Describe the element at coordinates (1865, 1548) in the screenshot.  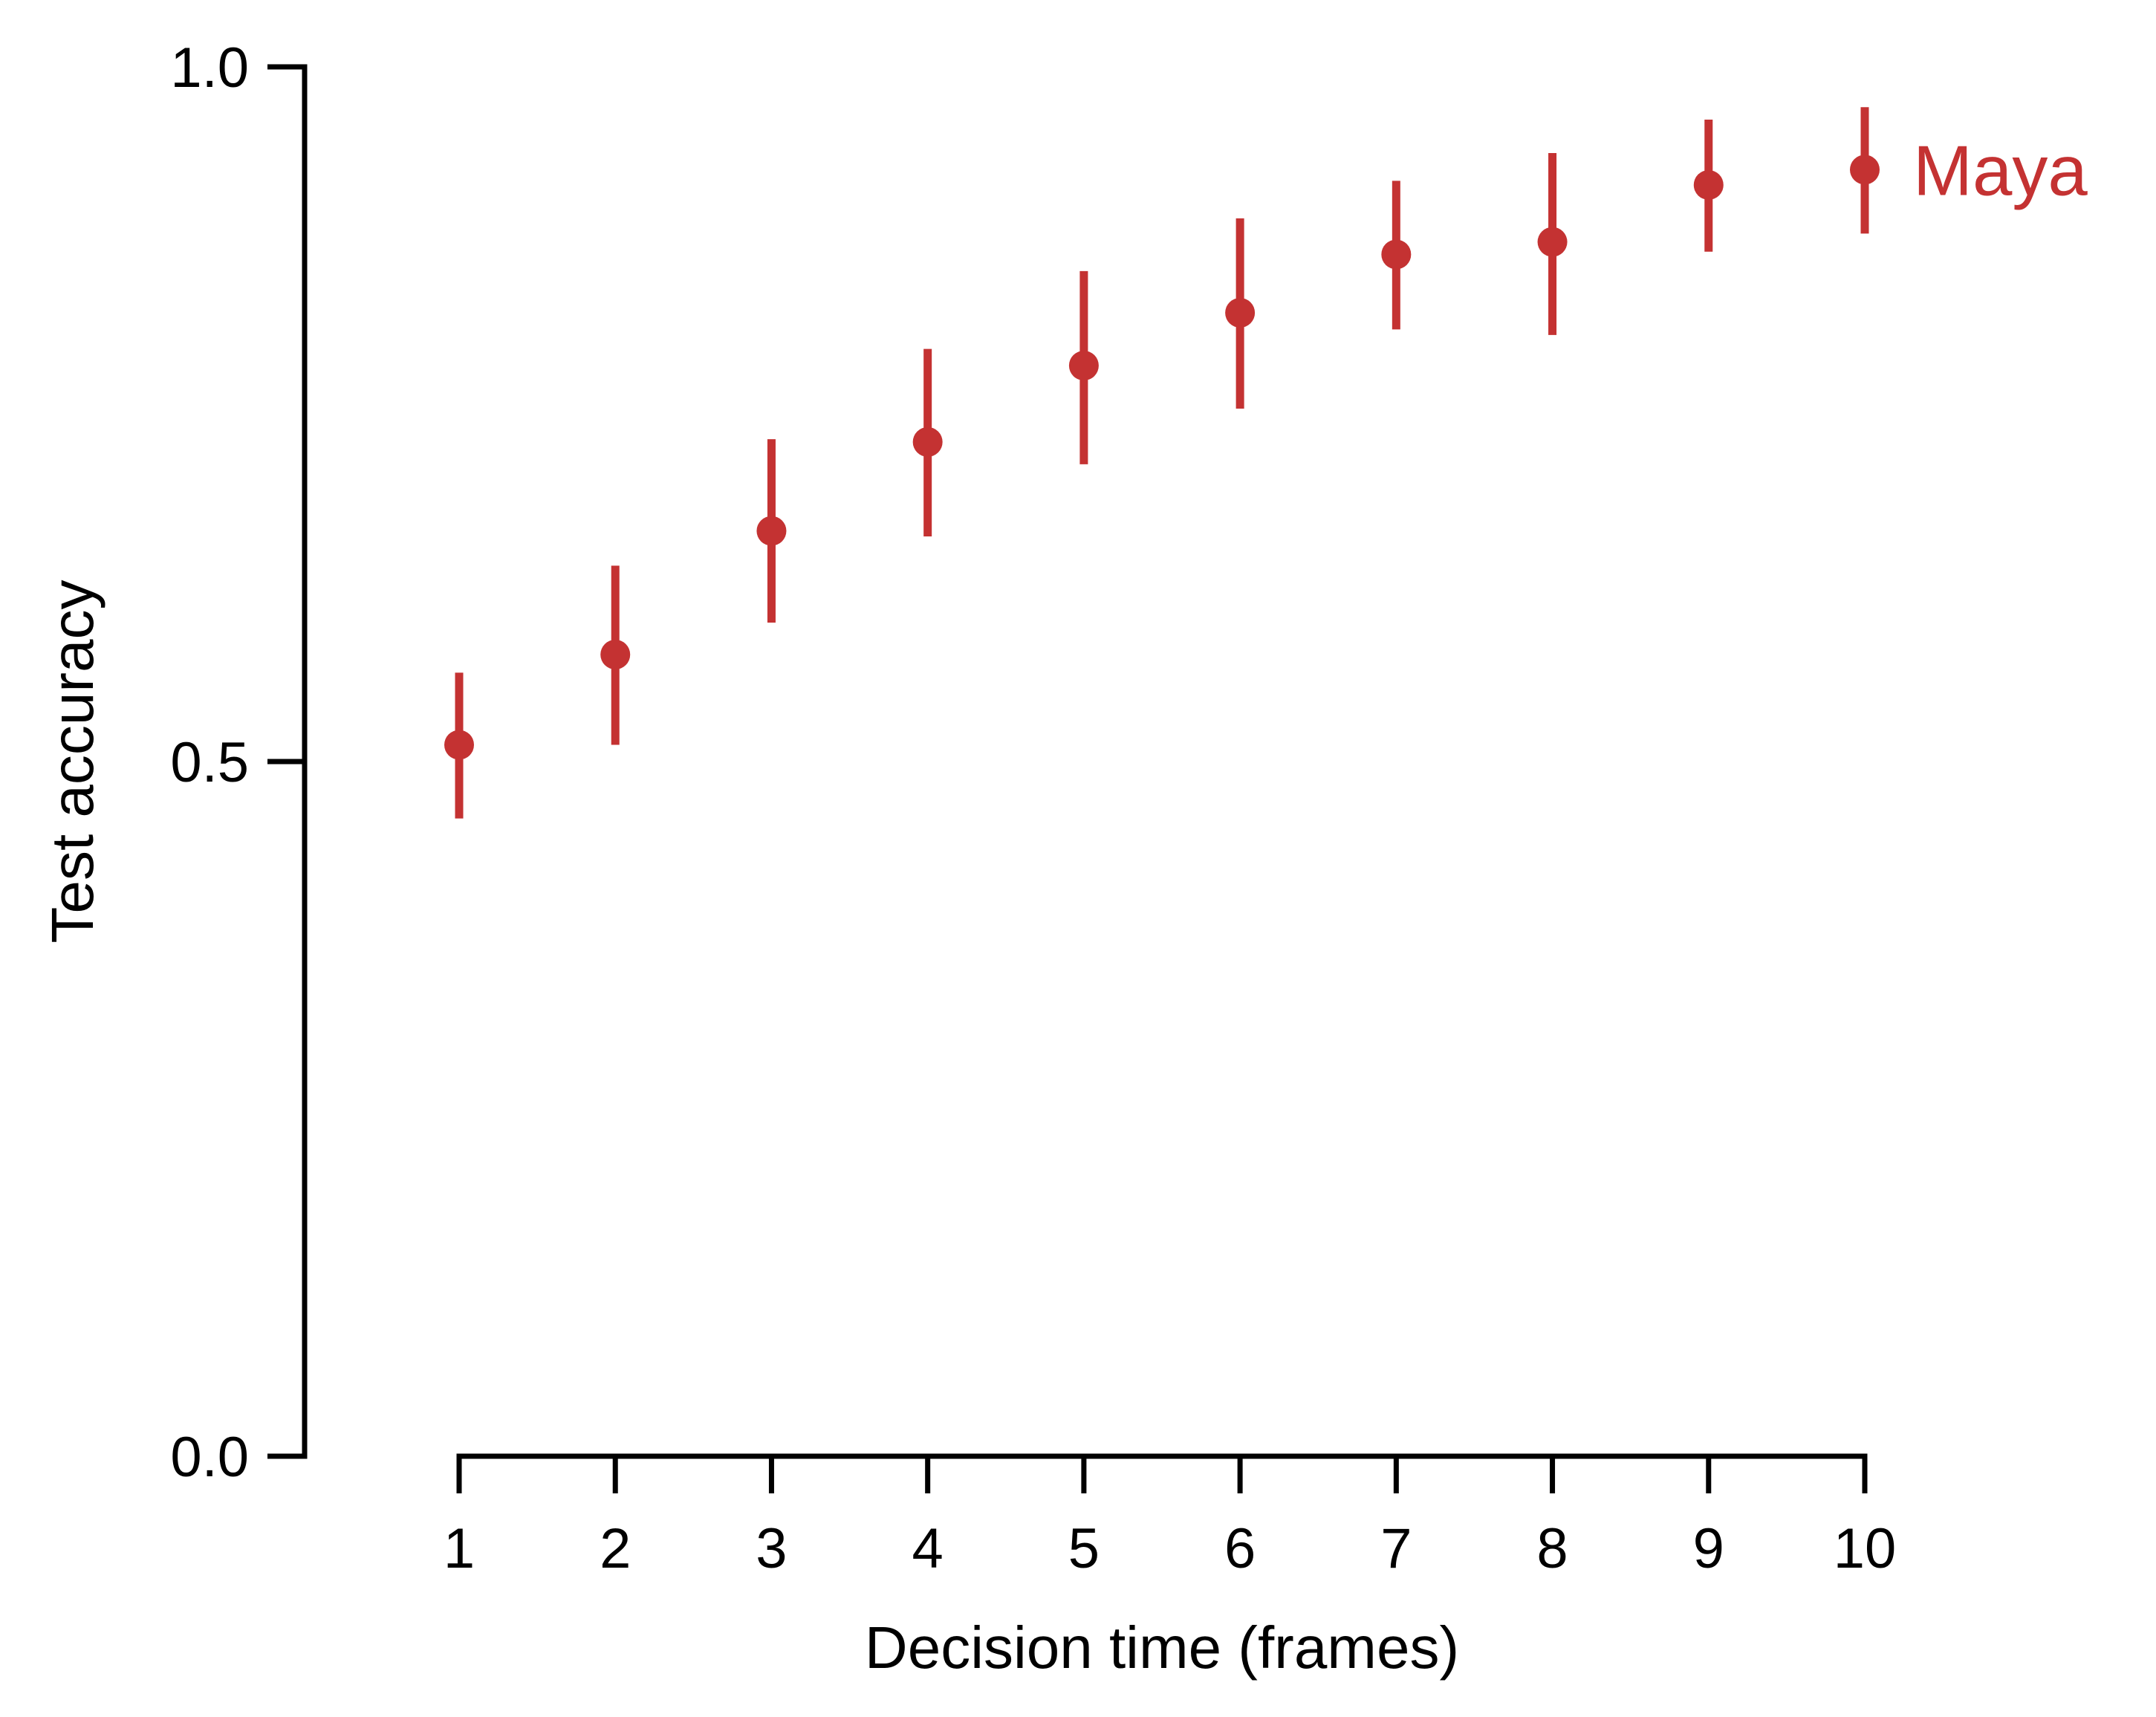
I see `x-tick-label: 10` at that location.